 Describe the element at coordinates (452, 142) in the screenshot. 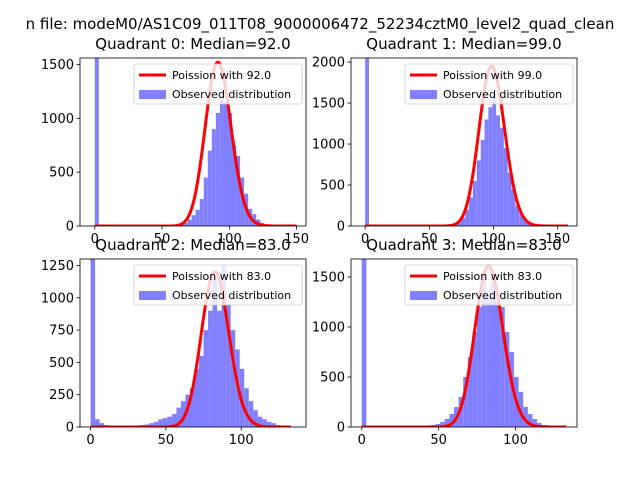

I see `histogram` at that location.